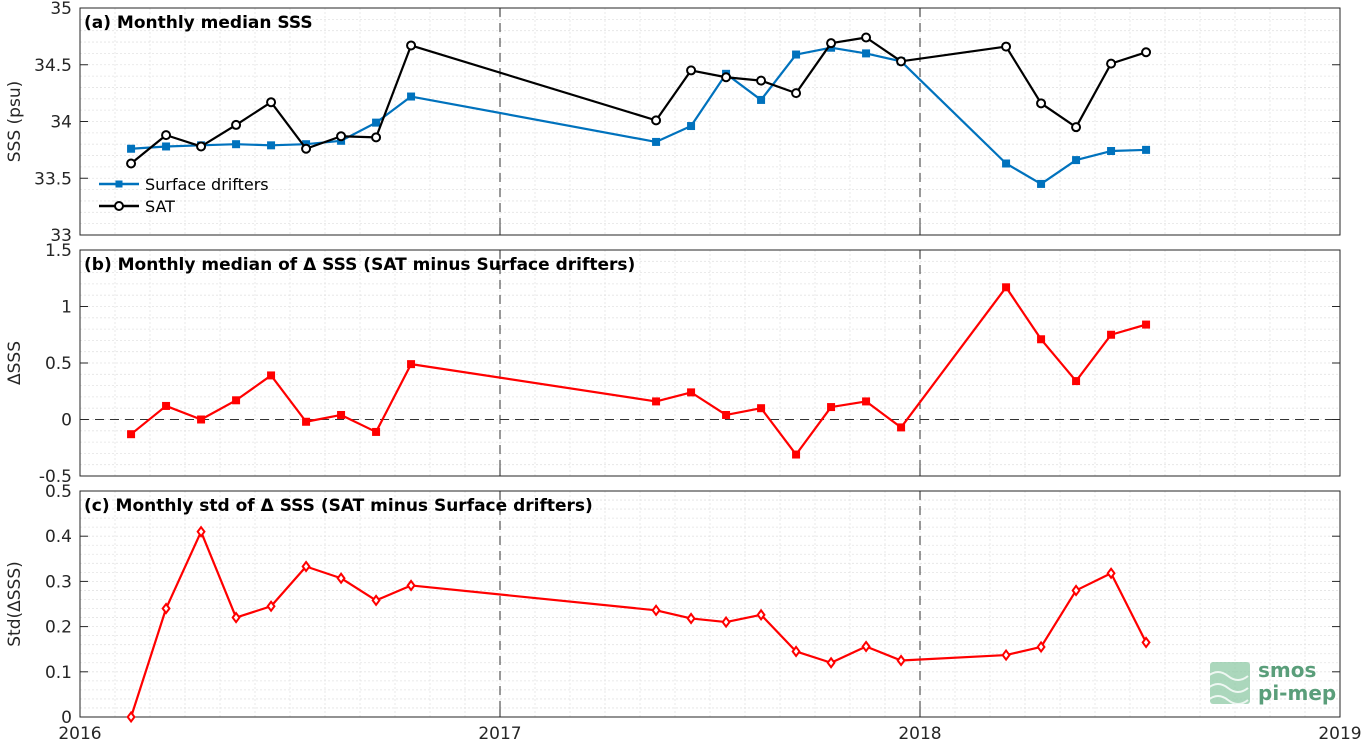  What do you see at coordinates (66, 308) in the screenshot?
I see `y-tick-label: 1` at bounding box center [66, 308].